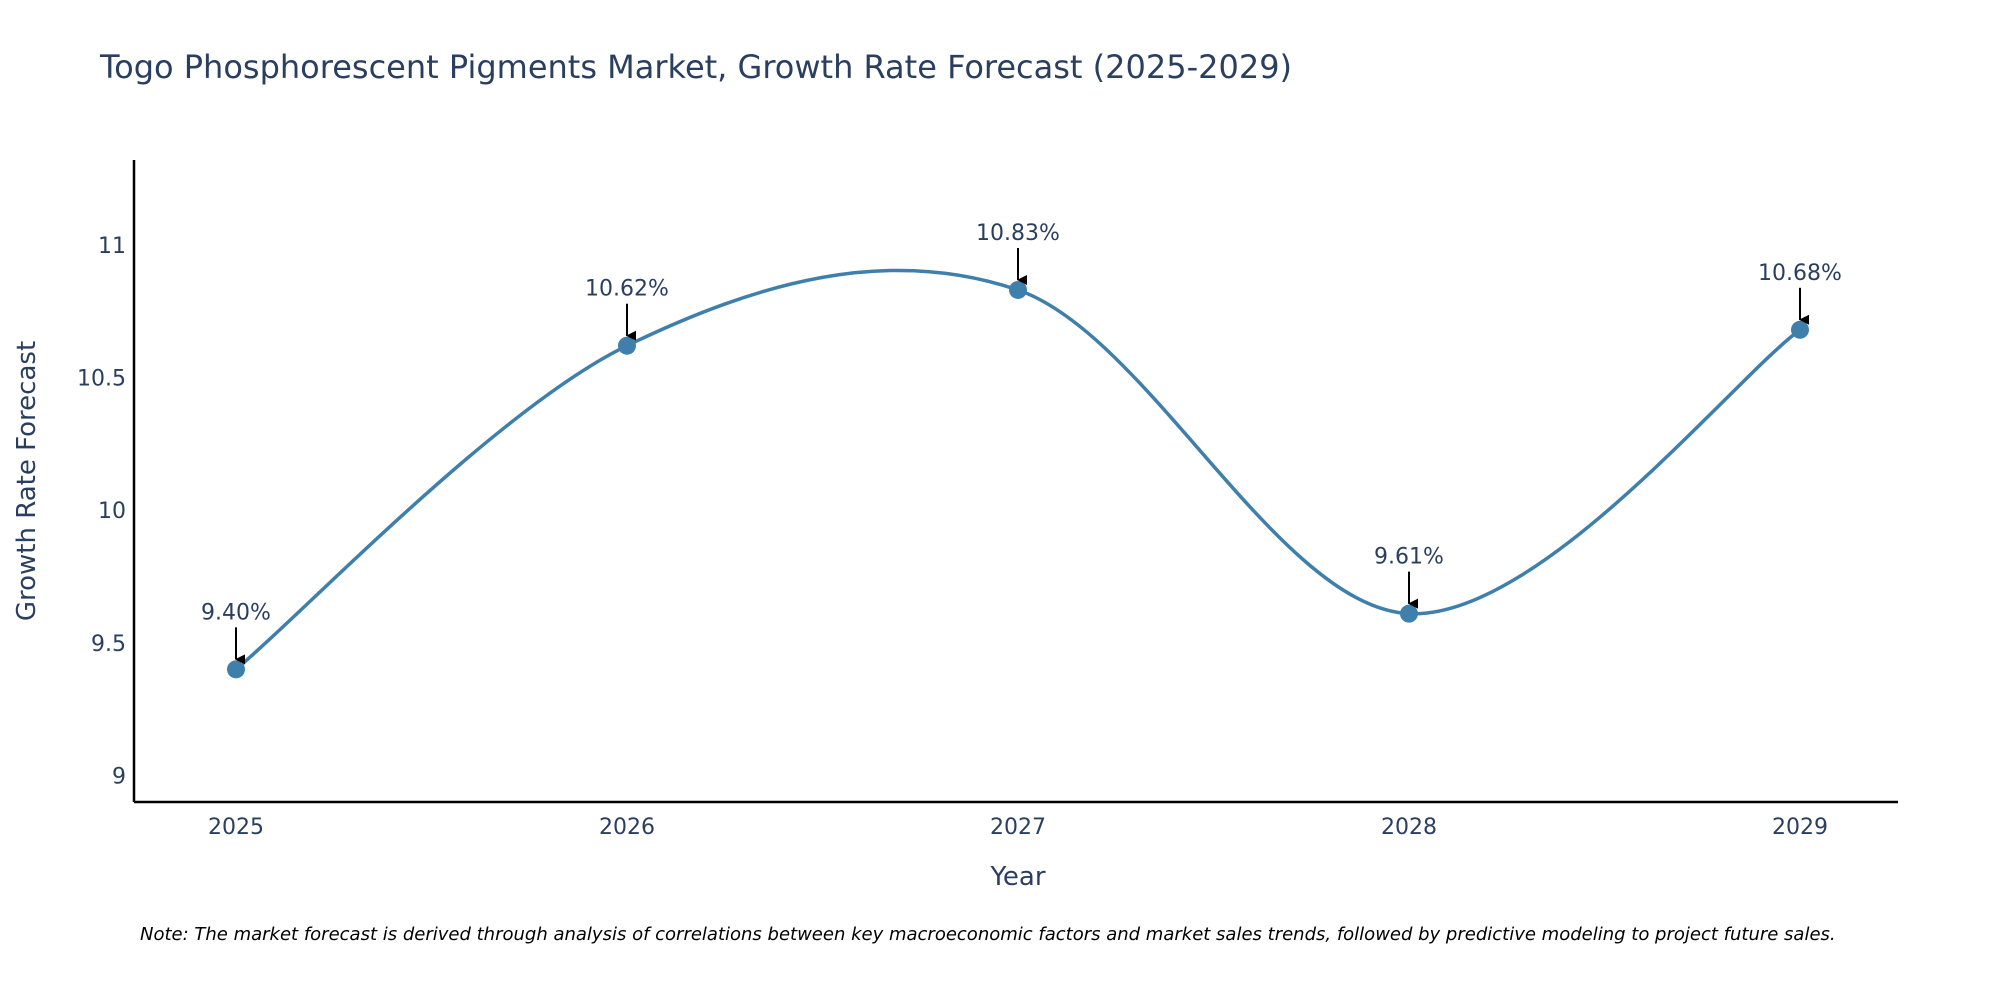  I want to click on y-axis-ticks: 9 9.5 10 10.5 11, so click(101, 512).